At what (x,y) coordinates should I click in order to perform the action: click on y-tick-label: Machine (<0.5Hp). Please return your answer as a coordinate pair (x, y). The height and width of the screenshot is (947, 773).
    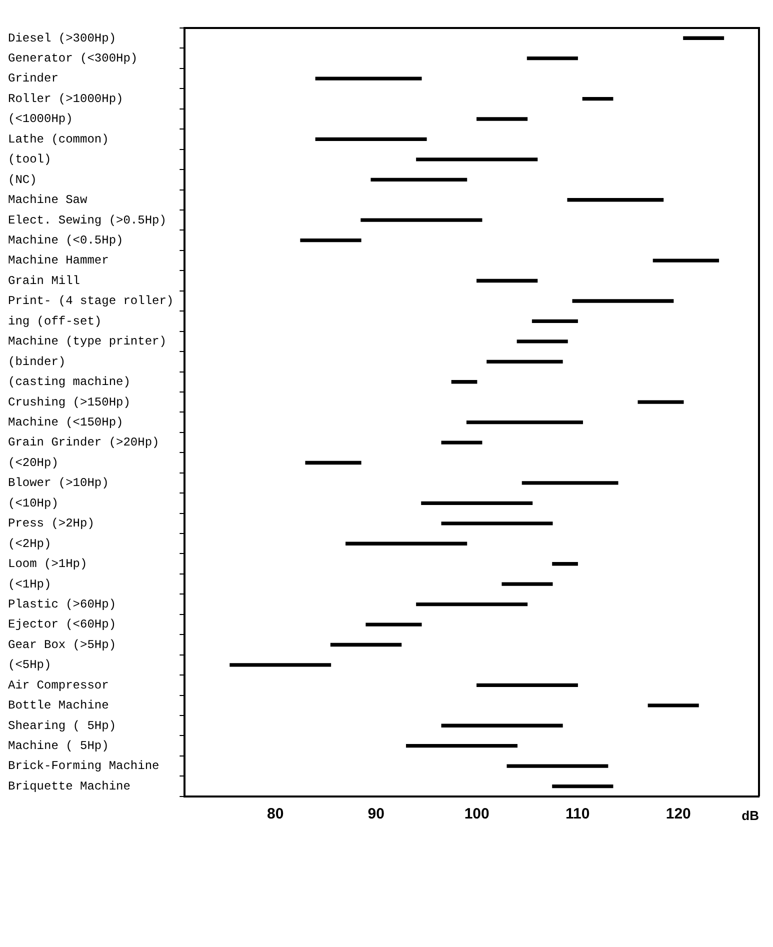
    Looking at the image, I should click on (66, 240).